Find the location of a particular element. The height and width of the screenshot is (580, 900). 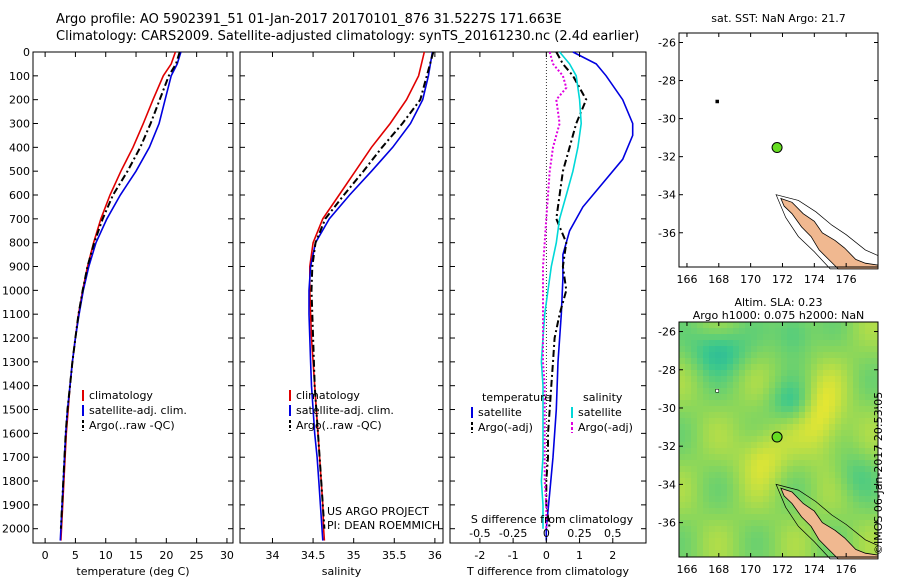

series-line-t-argo-adj is located at coordinates (566, 290).